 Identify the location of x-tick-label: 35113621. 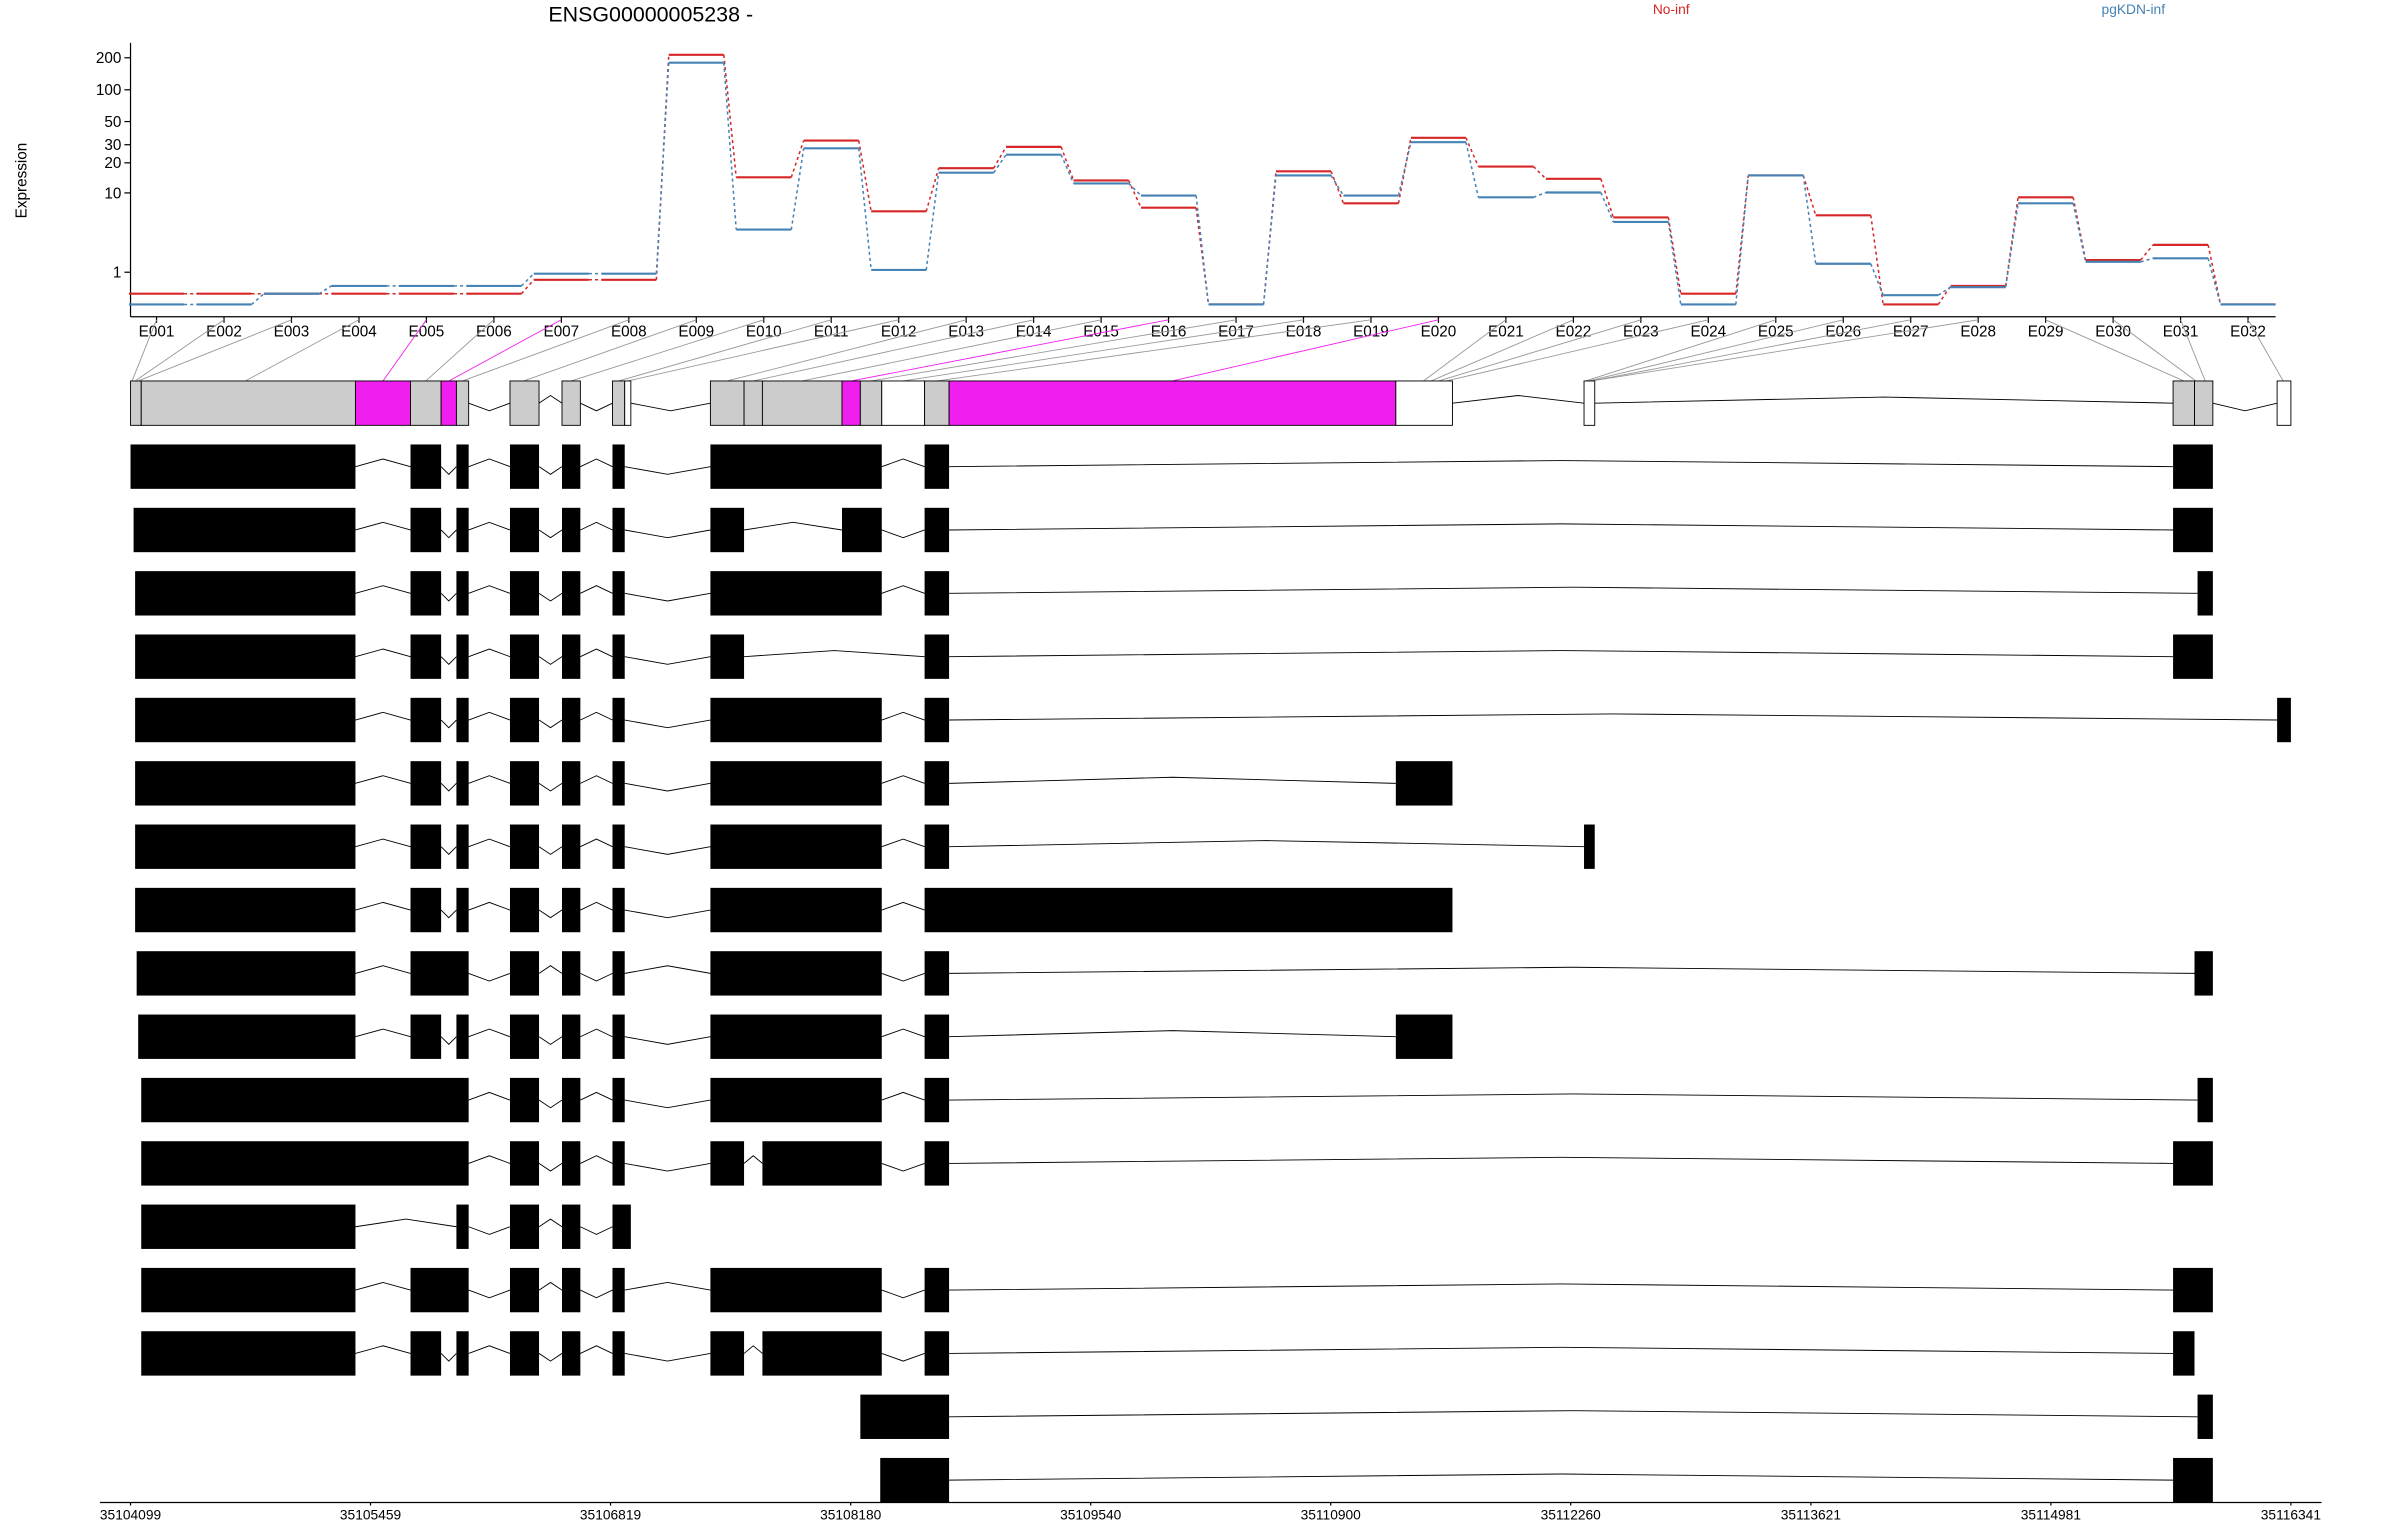
(1811, 1514).